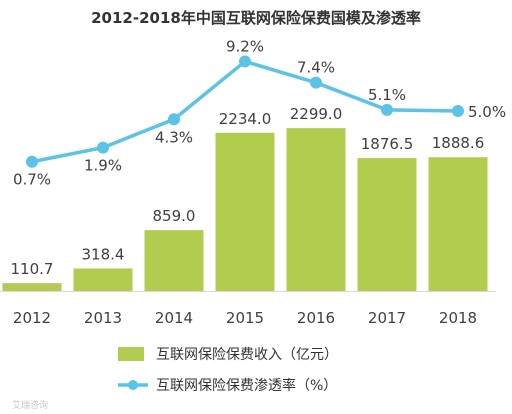 Image resolution: width=512 pixels, height=414 pixels. Describe the element at coordinates (316, 114) in the screenshot. I see `bar-label-2016: 2299.0` at that location.